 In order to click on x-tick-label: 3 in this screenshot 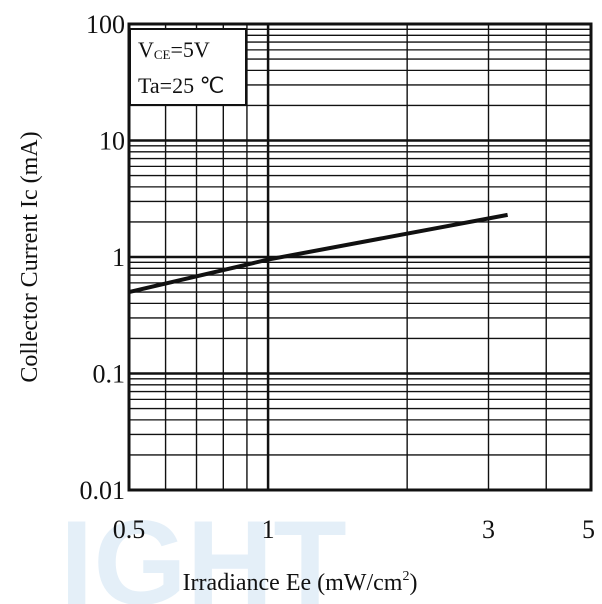, I will do `click(488, 529)`.